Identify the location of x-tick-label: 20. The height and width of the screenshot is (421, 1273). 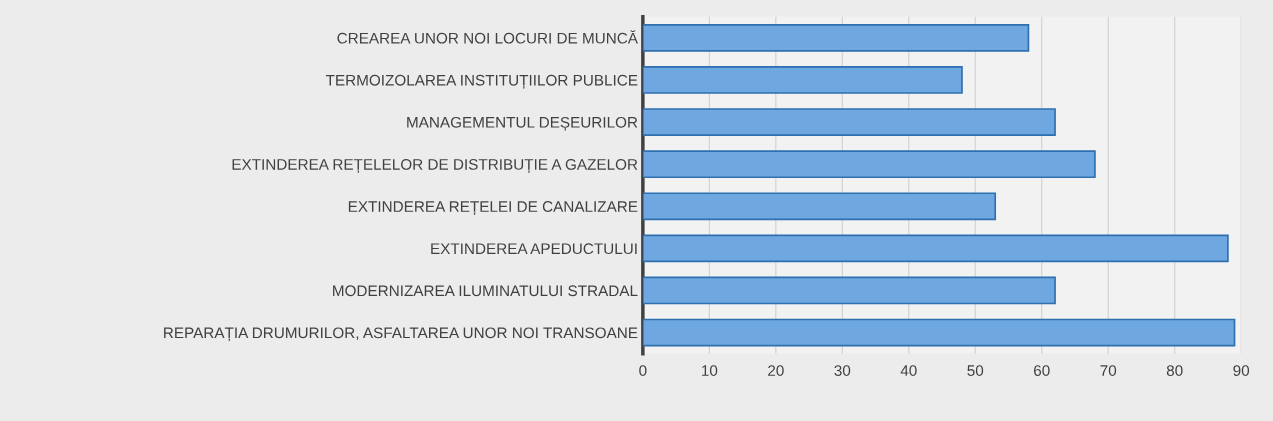
(776, 370).